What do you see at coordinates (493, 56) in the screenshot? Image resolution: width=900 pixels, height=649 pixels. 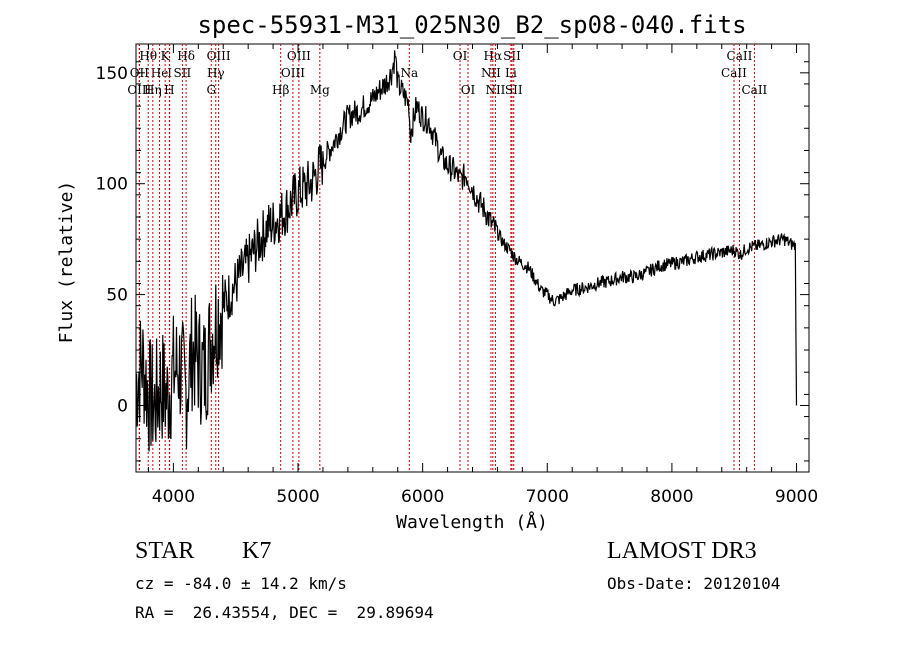 I see `spectral-line-label-6: Hα` at bounding box center [493, 56].